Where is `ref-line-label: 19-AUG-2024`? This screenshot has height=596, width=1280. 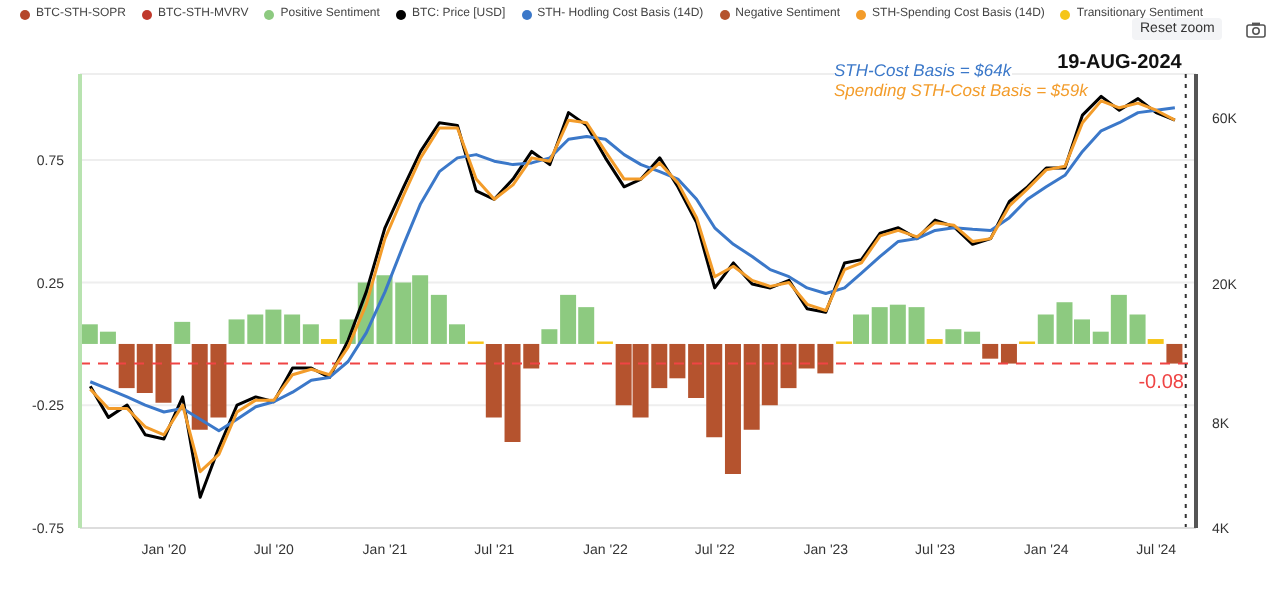
ref-line-label: 19-AUG-2024 is located at coordinates (1120, 63).